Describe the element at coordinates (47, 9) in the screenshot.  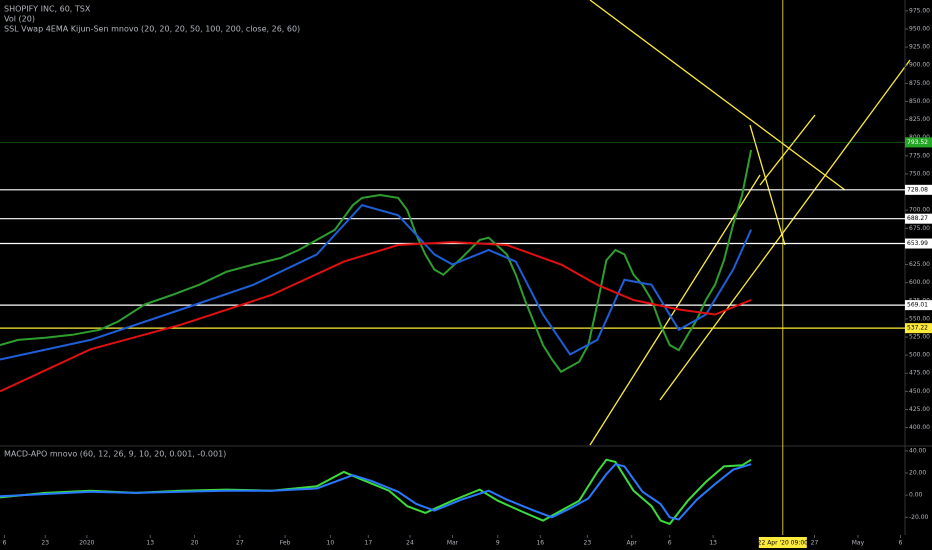
I see `chart-title: SHOPIFY INC, 60, TSX` at that location.